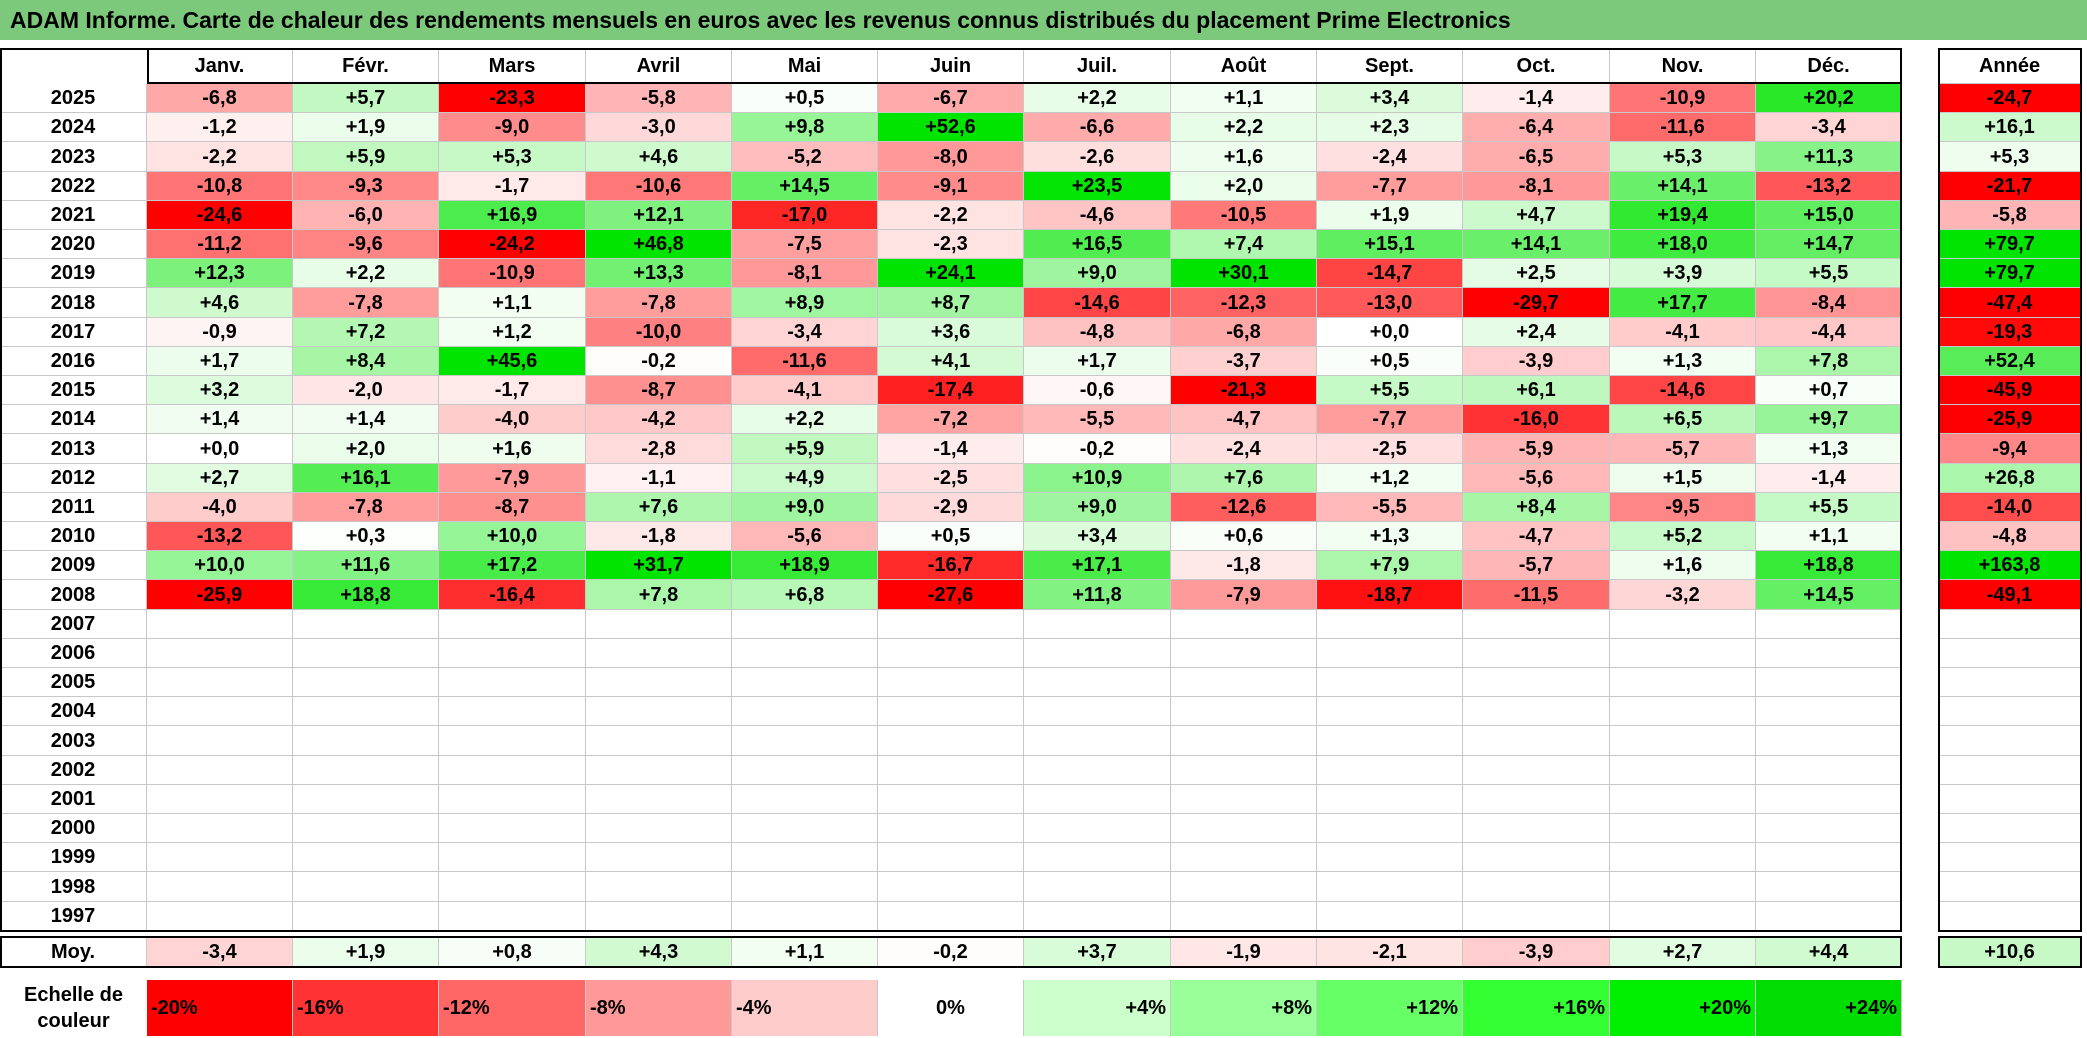 Image resolution: width=2087 pixels, height=1038 pixels. What do you see at coordinates (1097, 478) in the screenshot?
I see `heatmap-cell: +10,9` at bounding box center [1097, 478].